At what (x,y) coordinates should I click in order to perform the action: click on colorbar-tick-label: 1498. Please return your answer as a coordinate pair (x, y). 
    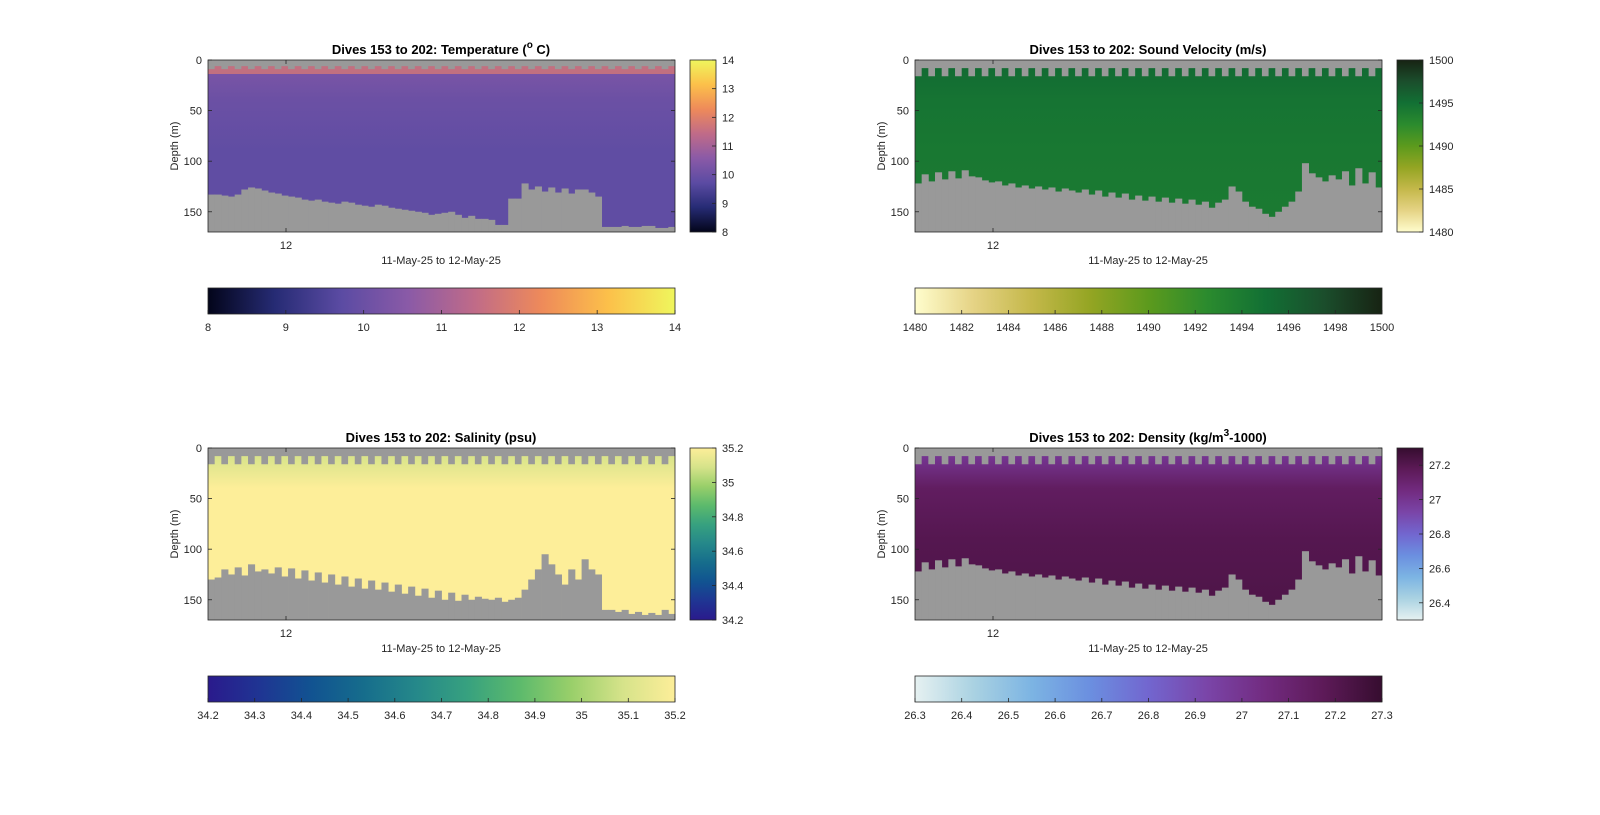
    Looking at the image, I should click on (1335, 328).